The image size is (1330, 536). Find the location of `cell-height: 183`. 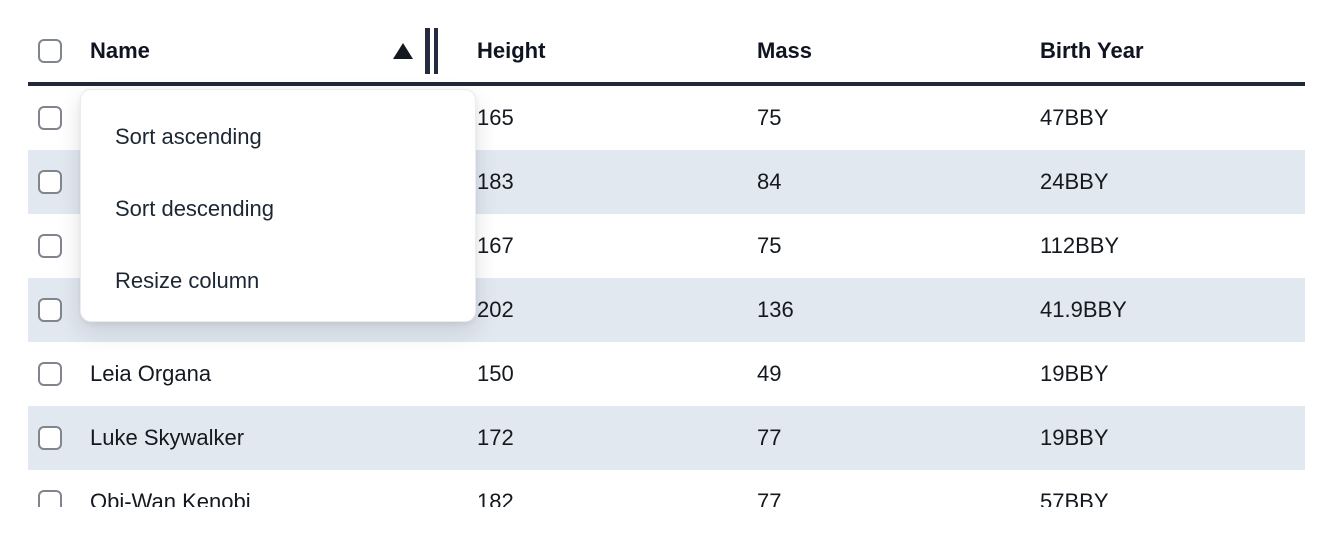

cell-height: 183 is located at coordinates (495, 181).